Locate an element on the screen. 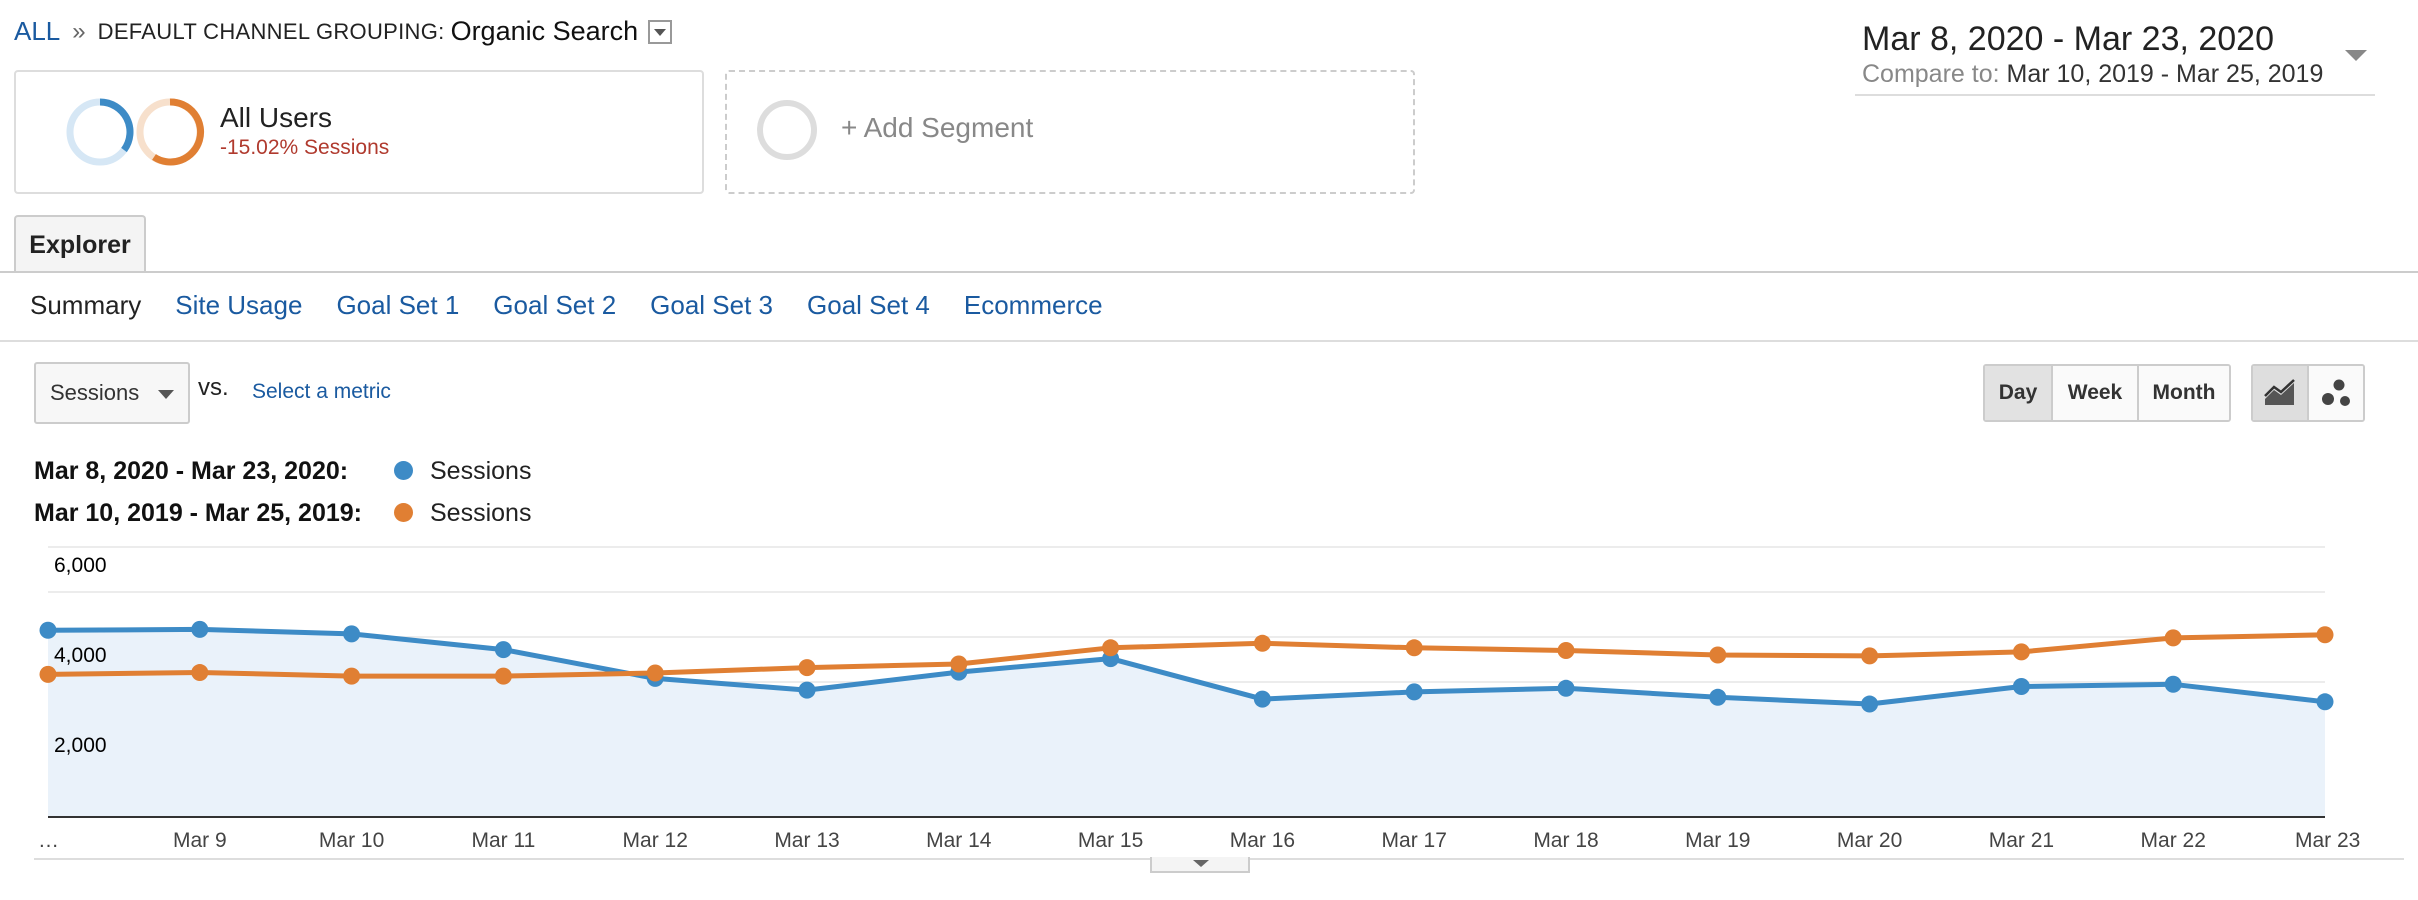 The width and height of the screenshot is (2418, 900). month-button: Month is located at coordinates (2184, 393).